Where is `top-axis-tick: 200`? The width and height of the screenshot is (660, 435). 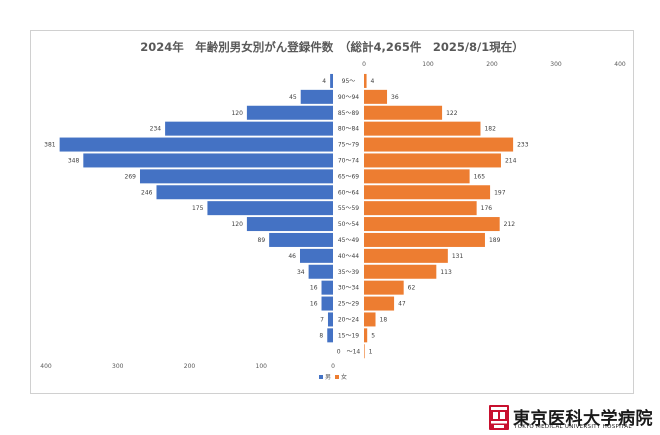 top-axis-tick: 200 is located at coordinates (492, 64).